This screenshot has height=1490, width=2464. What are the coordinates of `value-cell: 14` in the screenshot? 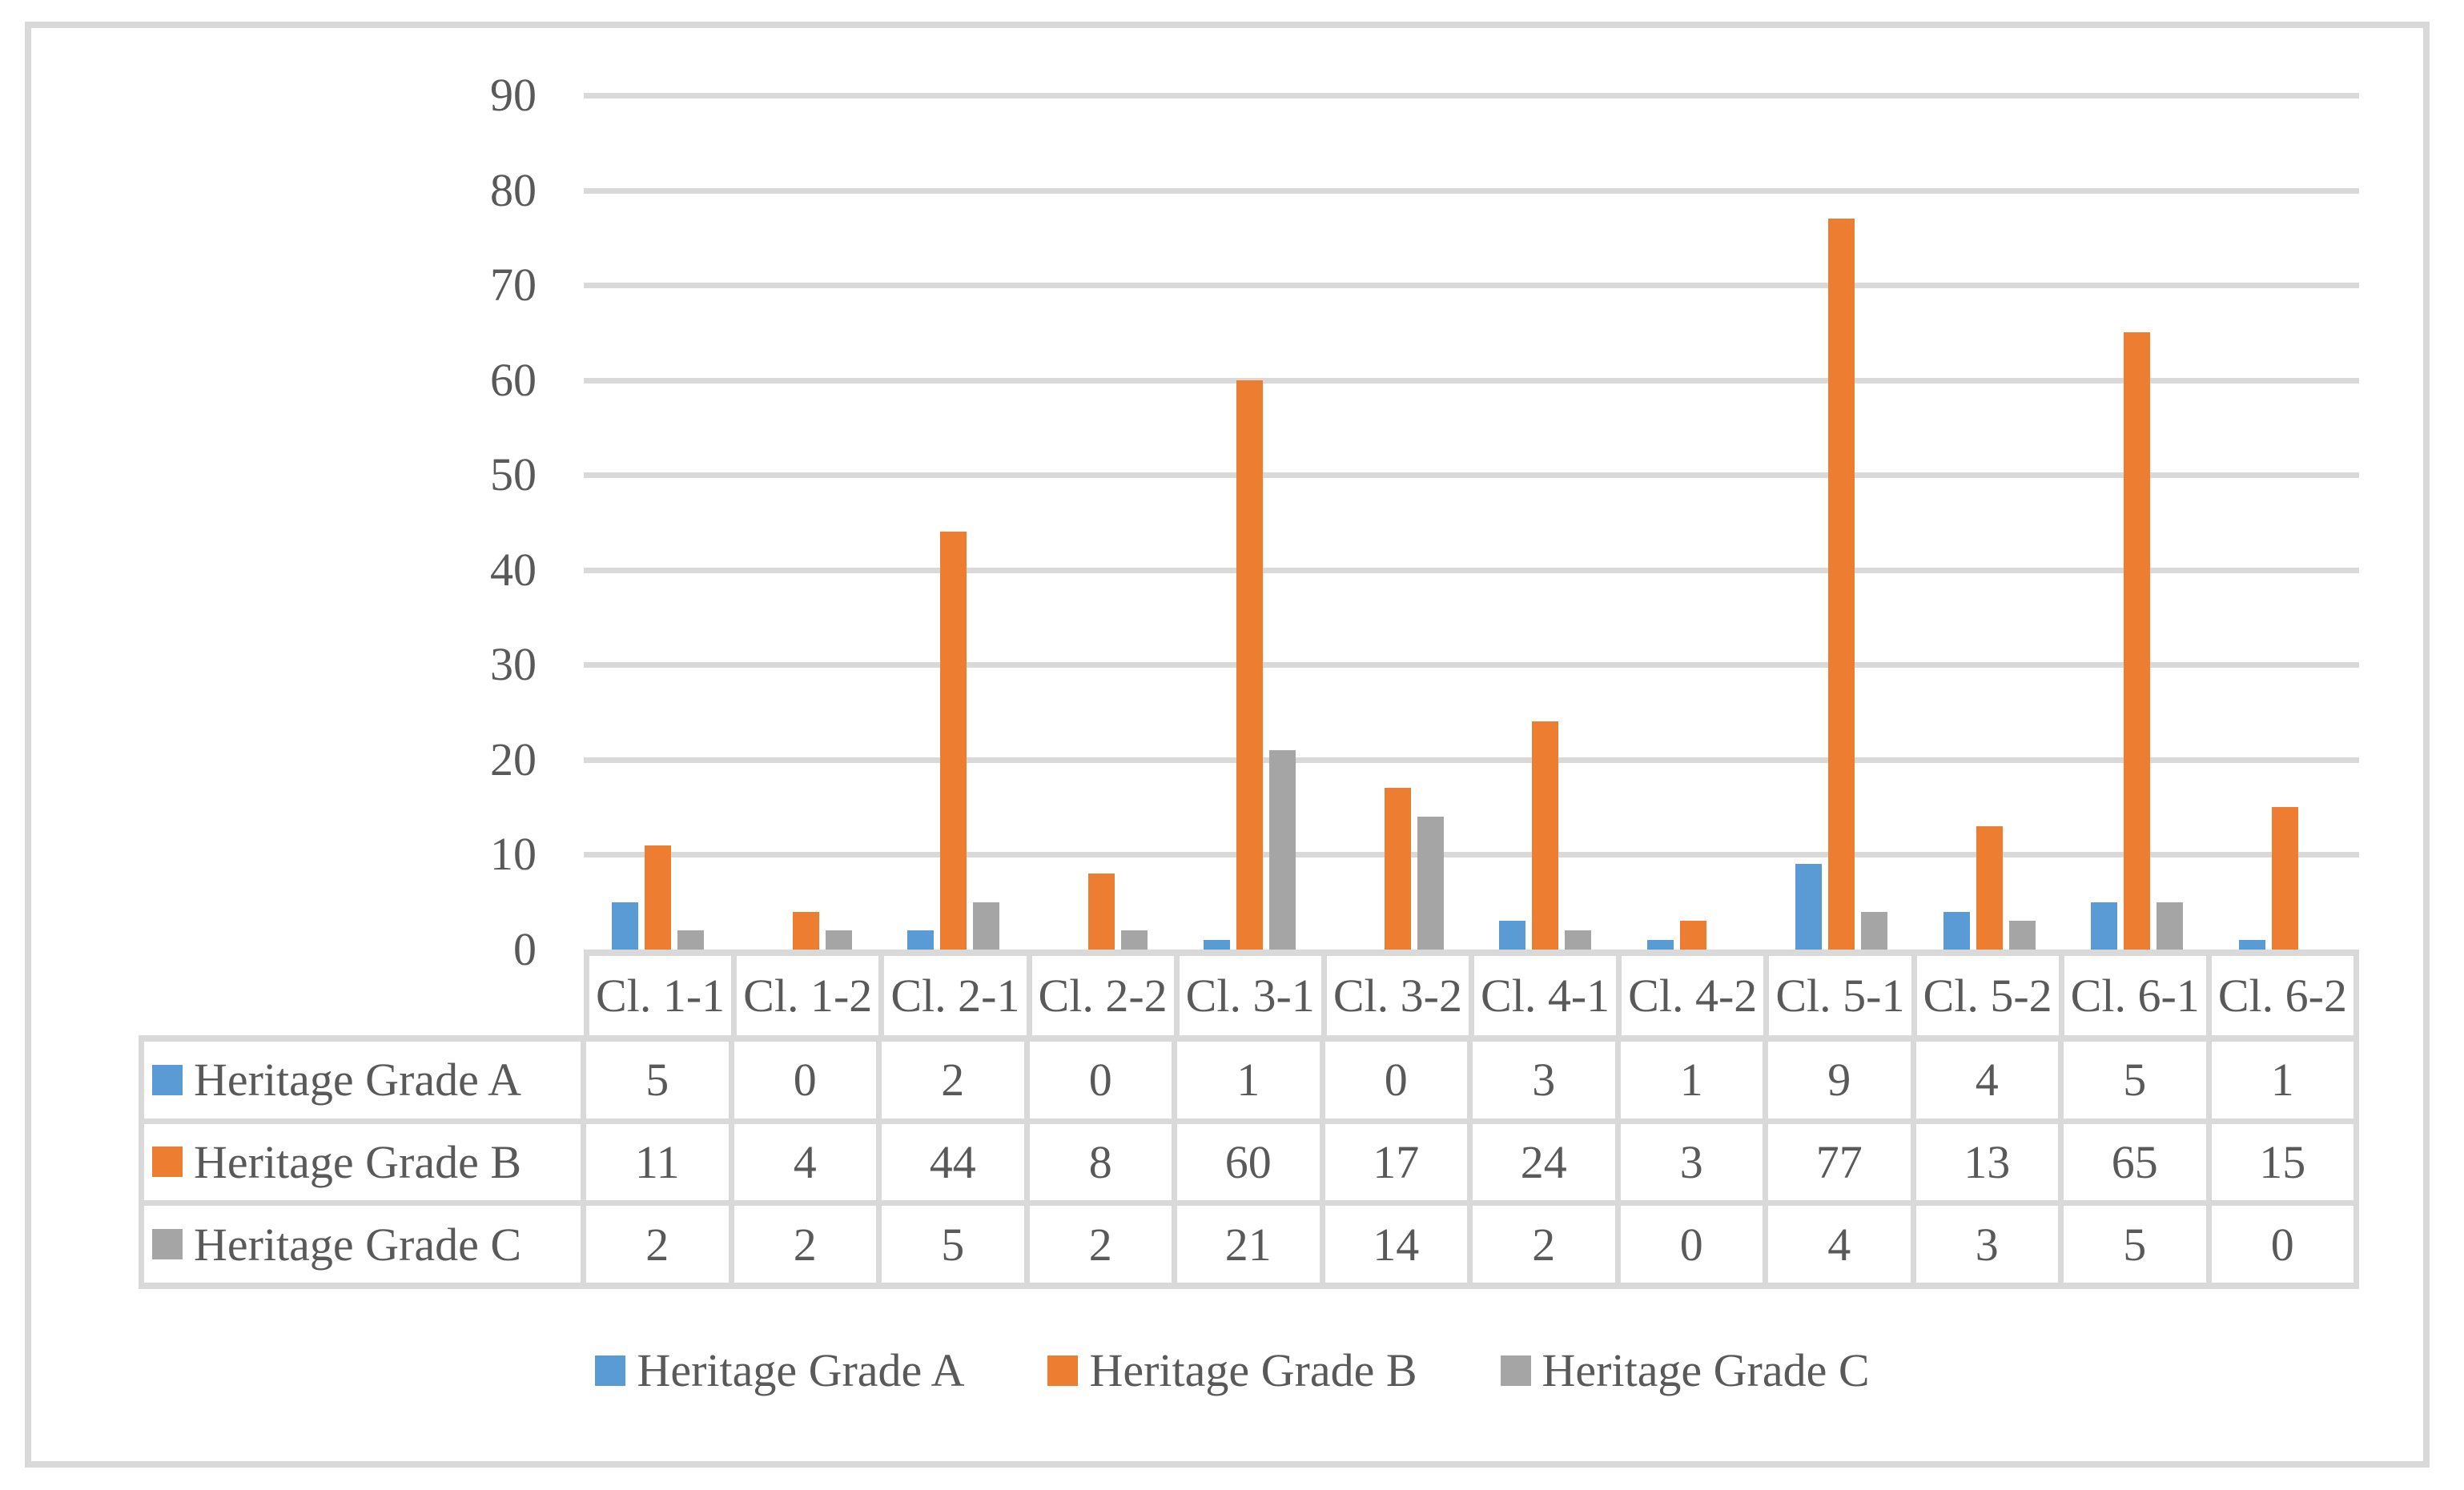 It's located at (1395, 1244).